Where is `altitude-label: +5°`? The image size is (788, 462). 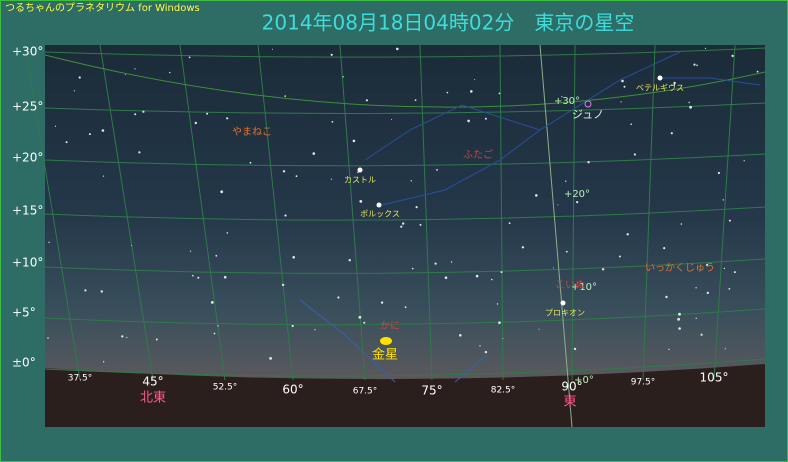
altitude-label: +5° is located at coordinates (24, 313).